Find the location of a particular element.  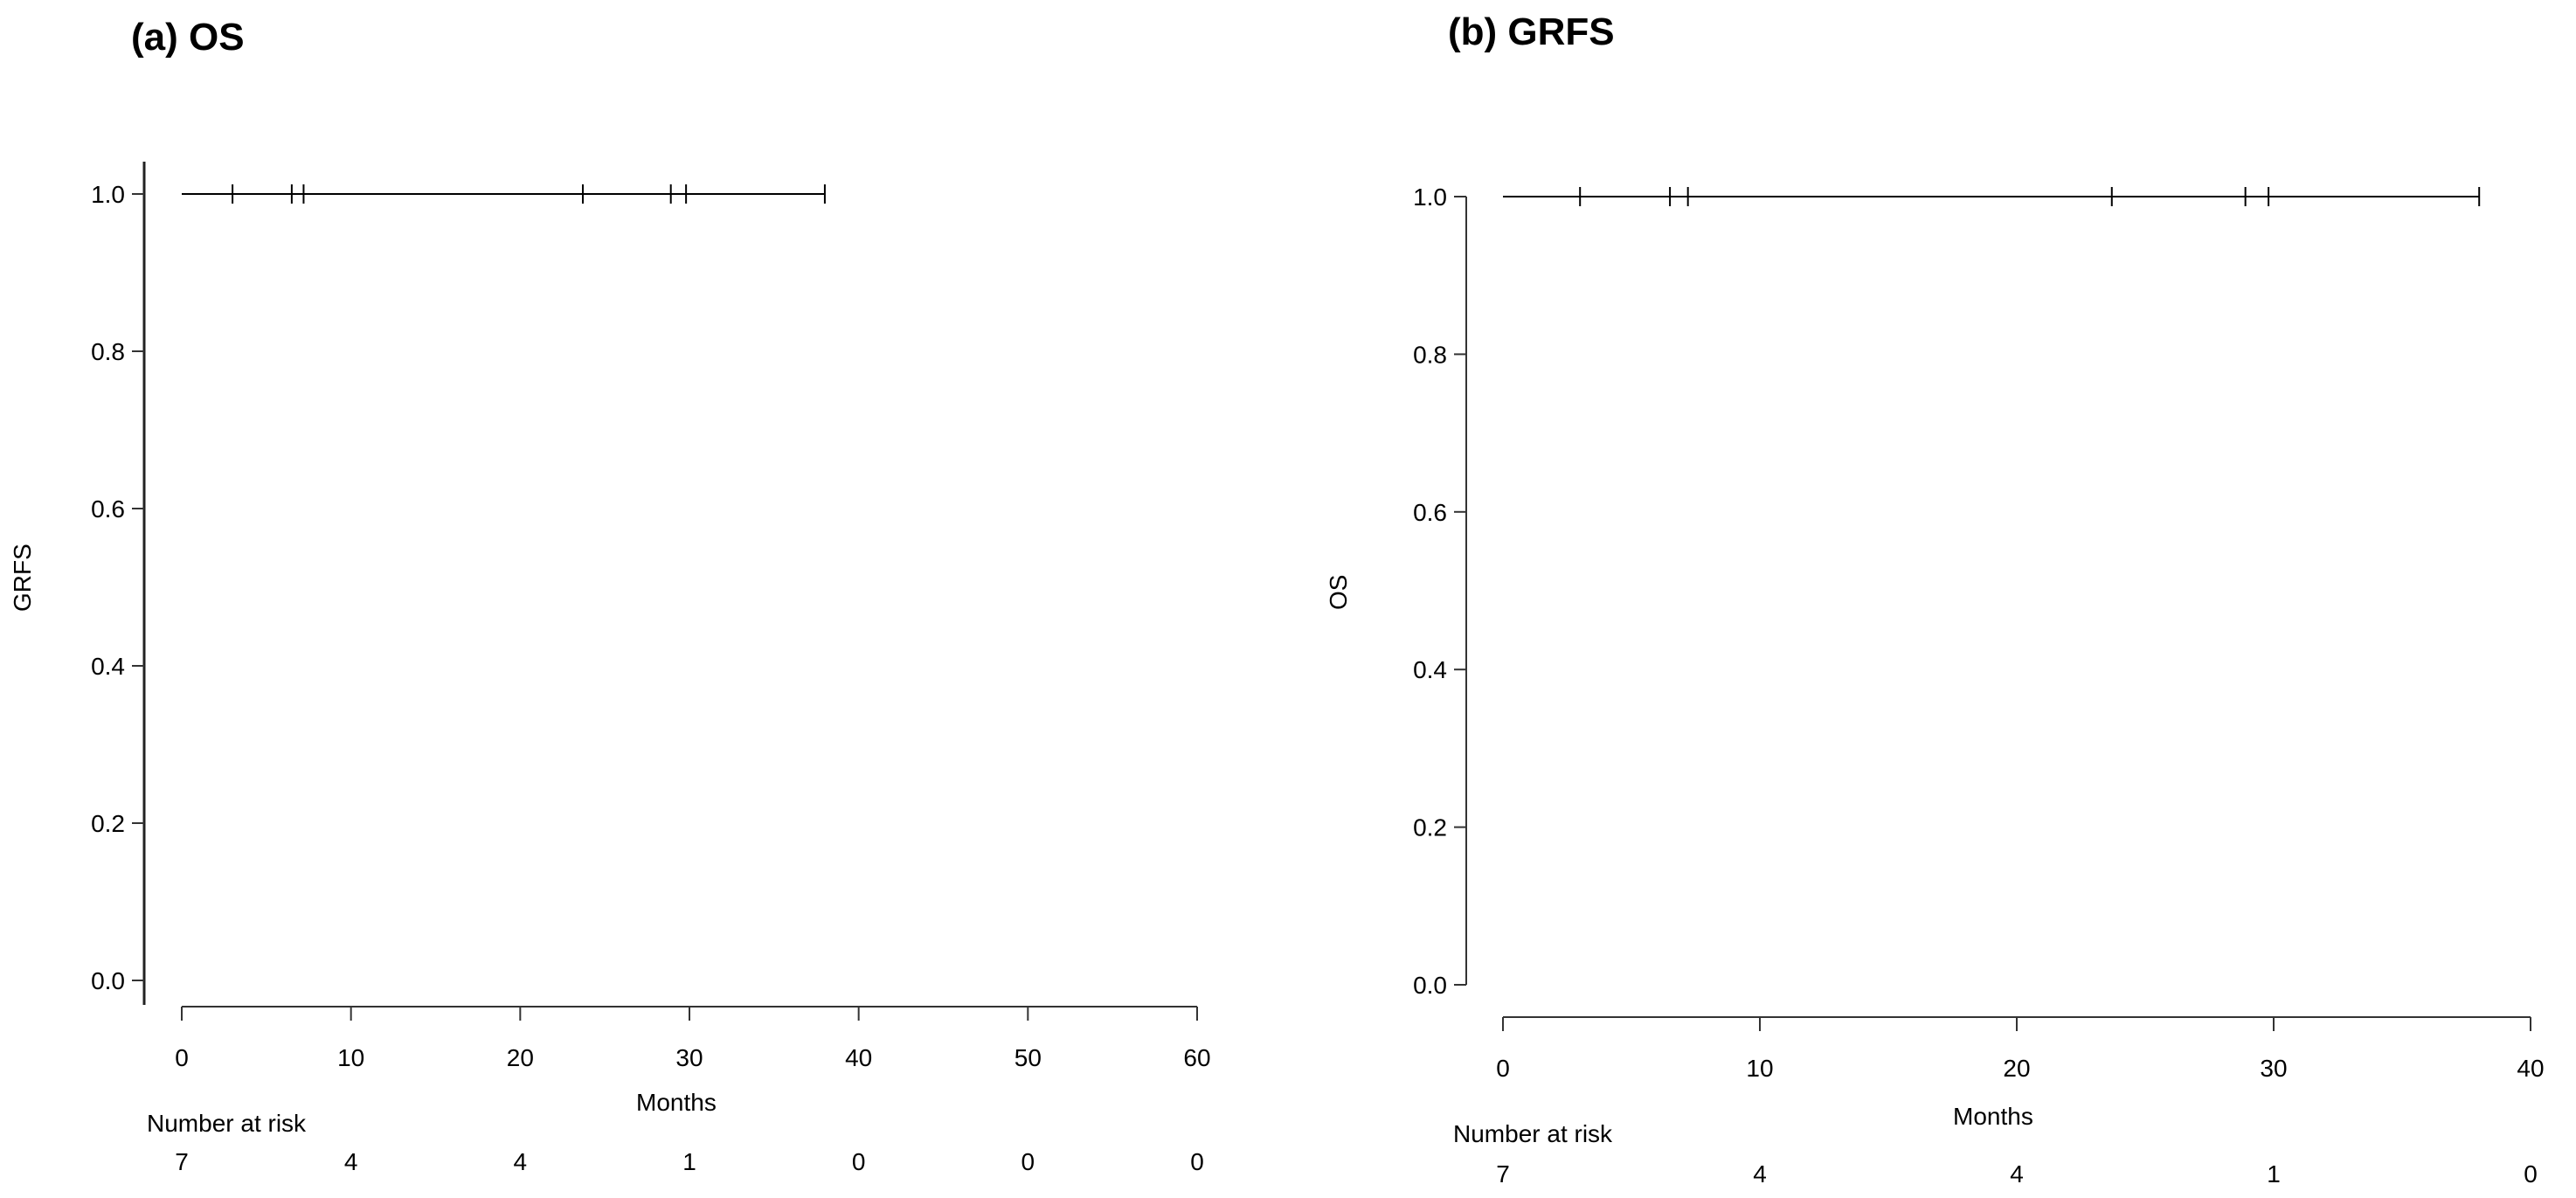

chart-a-xtick-label: 20 is located at coordinates (520, 1058).